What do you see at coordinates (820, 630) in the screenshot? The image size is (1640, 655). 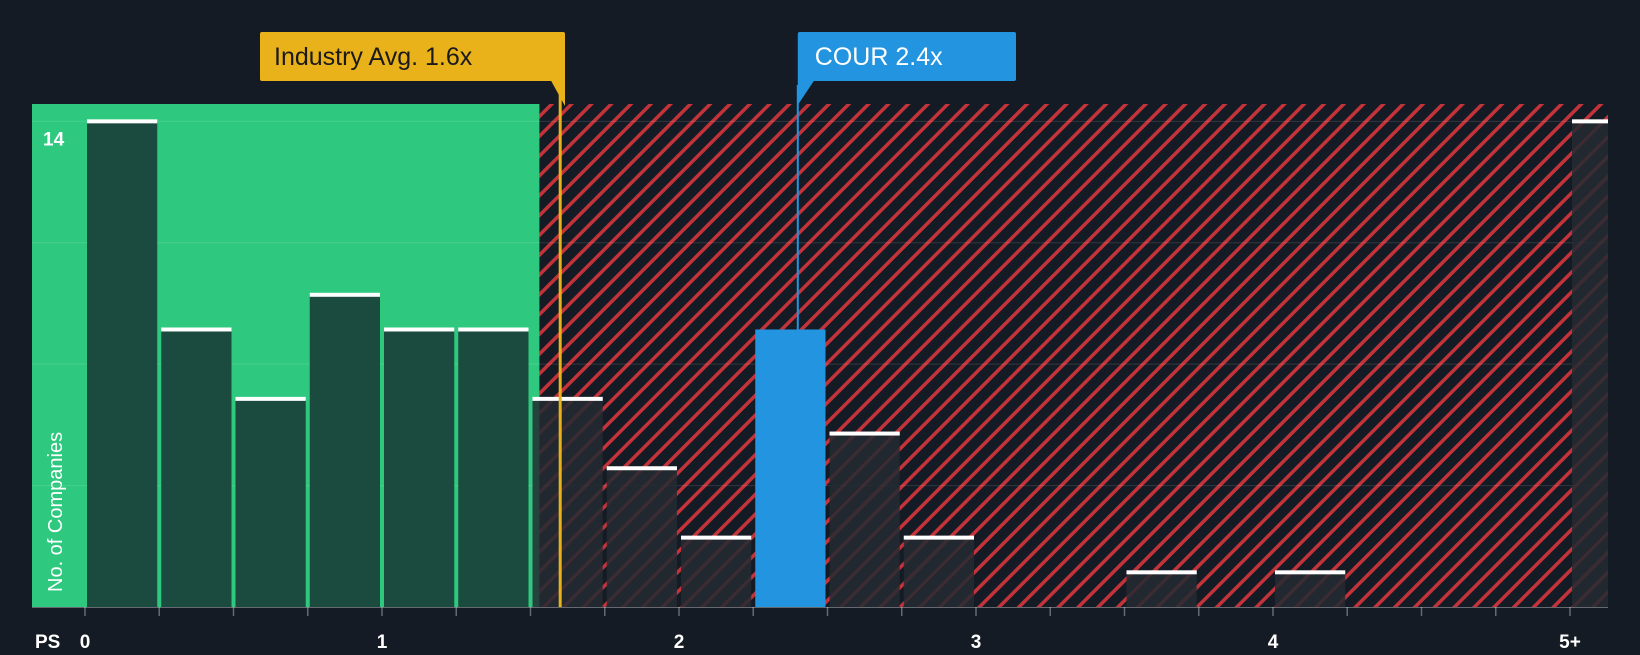 I see `x-axis: 0 1 2 3 4 5+` at bounding box center [820, 630].